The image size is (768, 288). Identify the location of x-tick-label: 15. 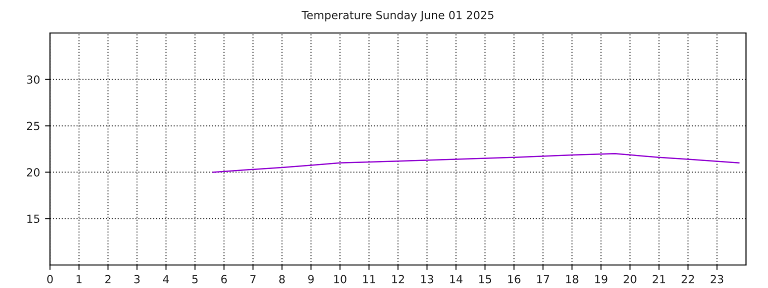
(485, 279).